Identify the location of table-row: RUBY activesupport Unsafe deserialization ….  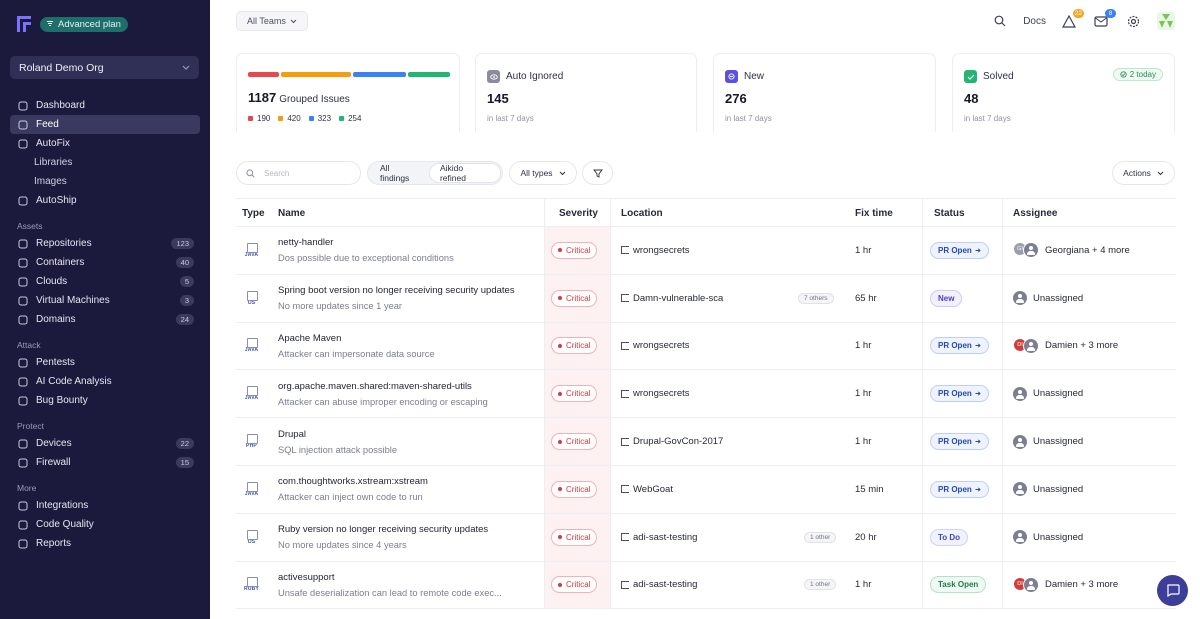
(706, 585).